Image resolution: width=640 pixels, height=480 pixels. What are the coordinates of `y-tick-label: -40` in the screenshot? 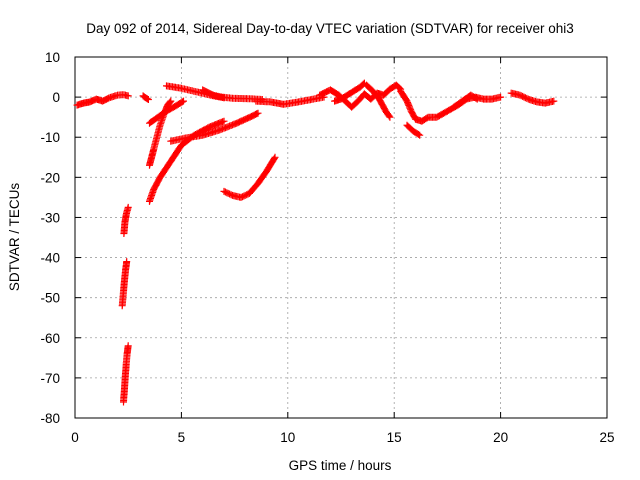 It's located at (50, 258).